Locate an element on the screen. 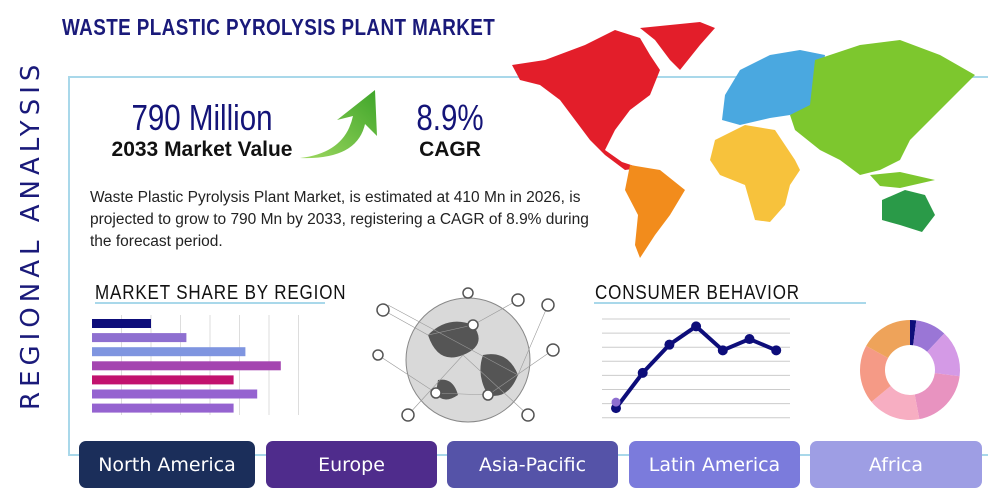 The image size is (1000, 500). market-share-chart is located at coordinates (195, 365).